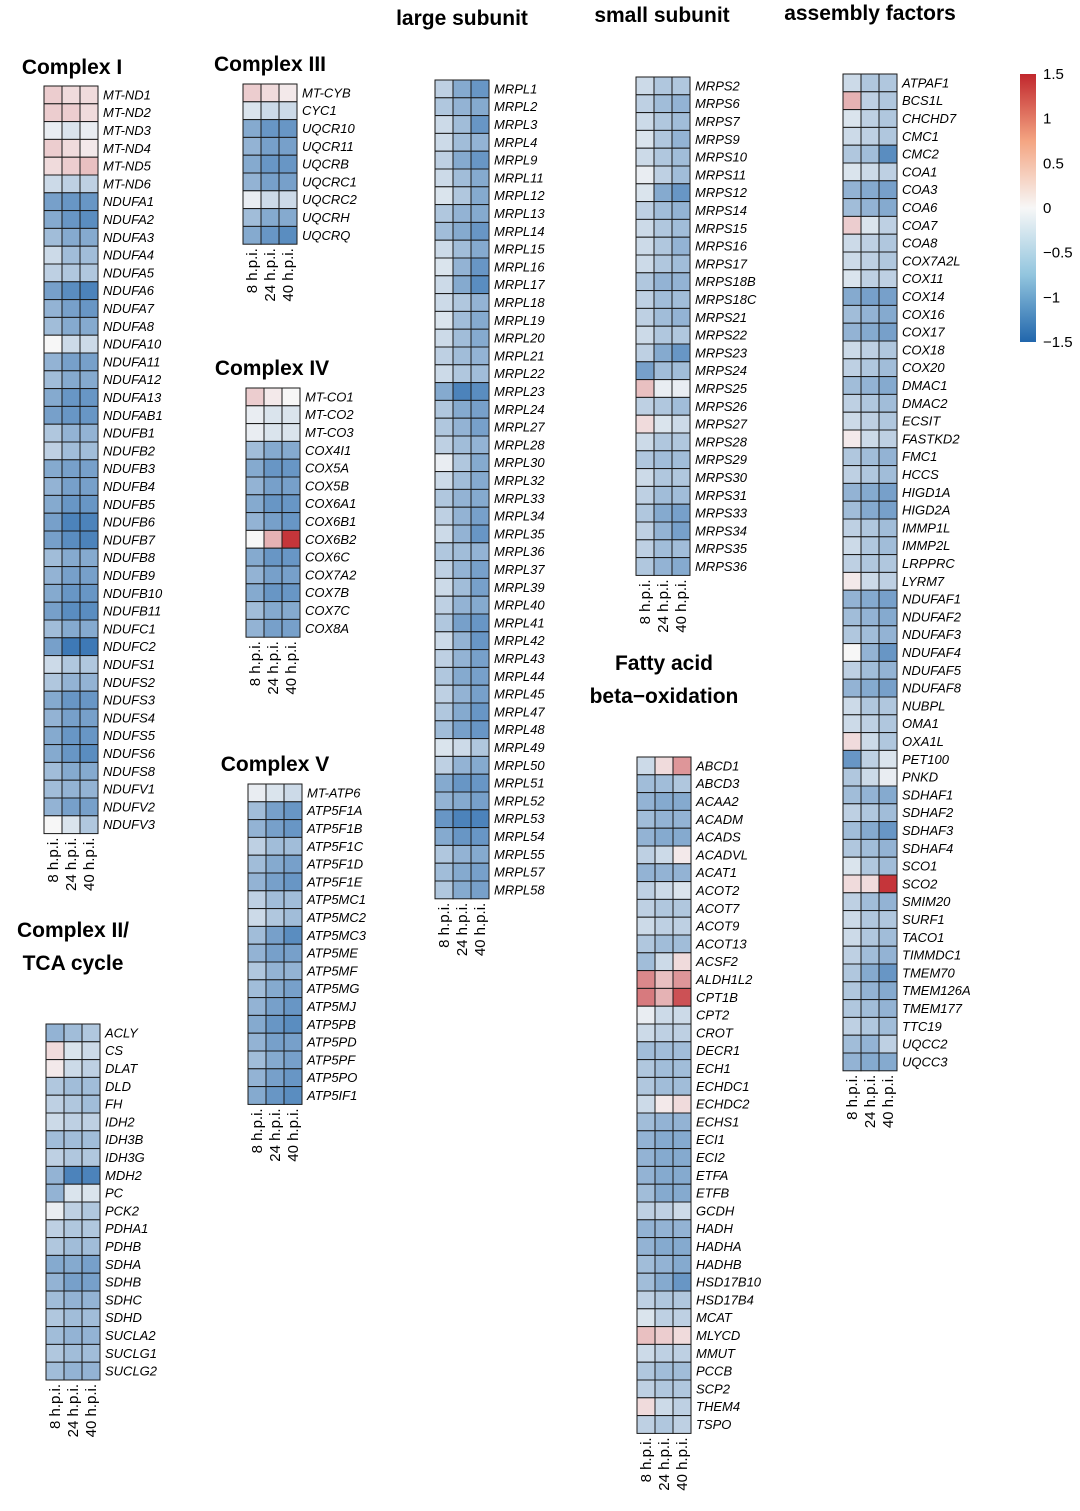 This screenshot has width=1080, height=1511. Describe the element at coordinates (129, 272) in the screenshot. I see `gene-label: NDUFA5` at that location.